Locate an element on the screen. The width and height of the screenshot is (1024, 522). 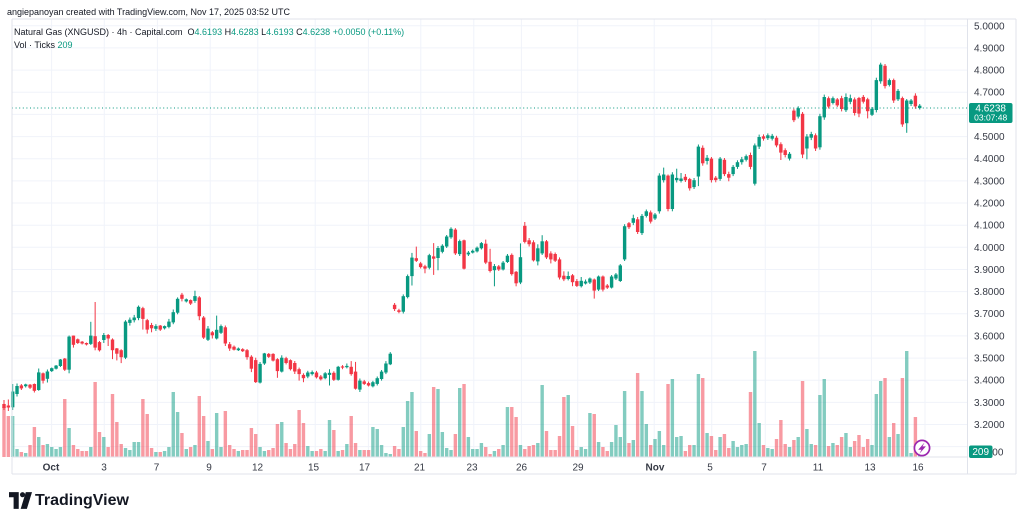
svg-text: 26 is located at coordinates (522, 468).